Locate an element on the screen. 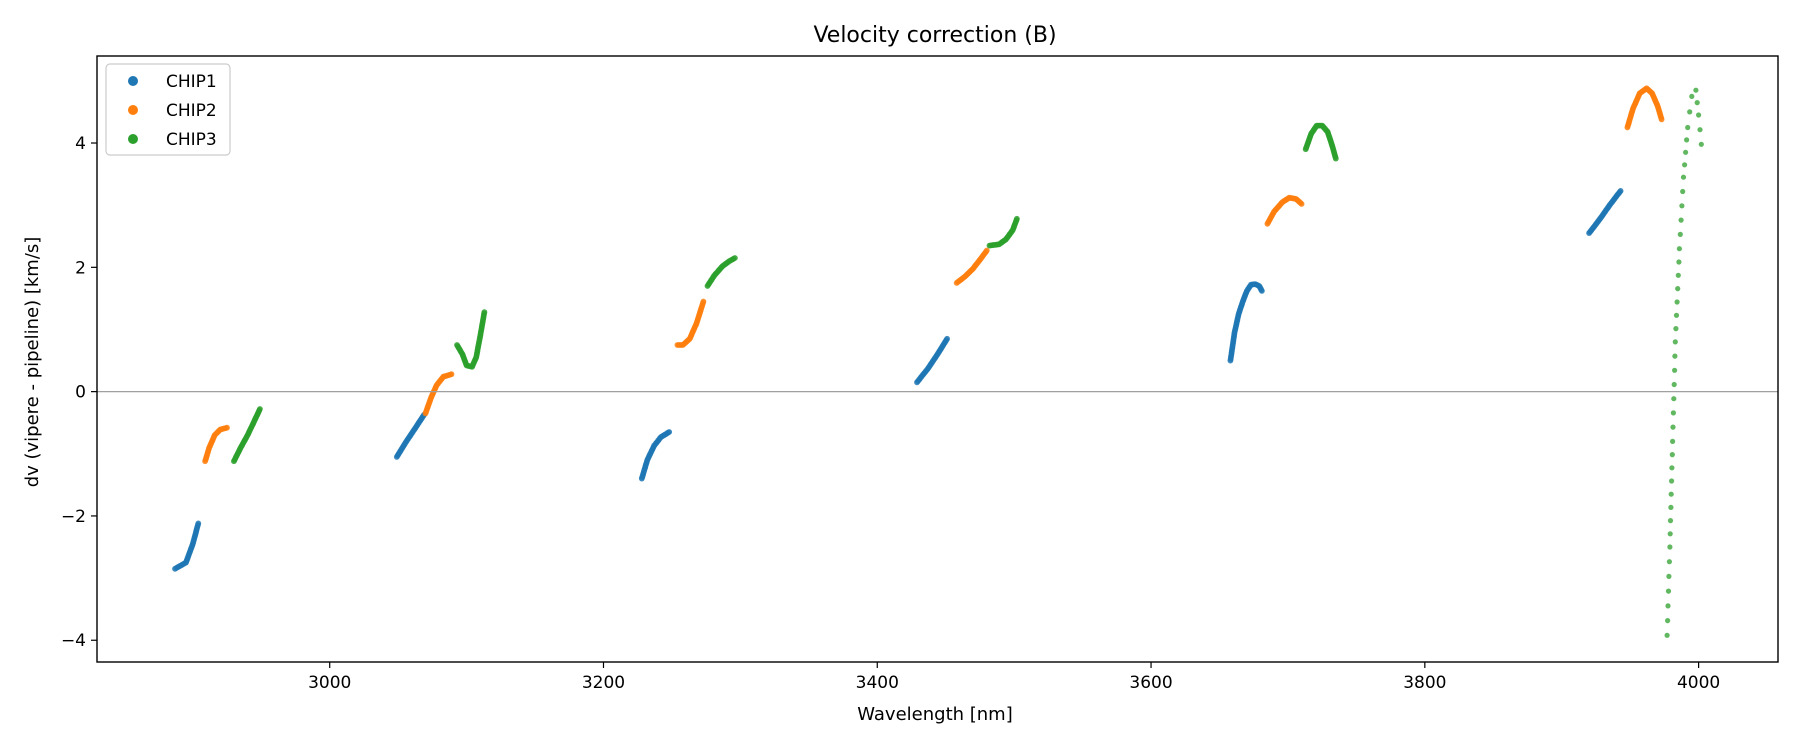  chart-title: Velocity correction (B) is located at coordinates (934, 35).